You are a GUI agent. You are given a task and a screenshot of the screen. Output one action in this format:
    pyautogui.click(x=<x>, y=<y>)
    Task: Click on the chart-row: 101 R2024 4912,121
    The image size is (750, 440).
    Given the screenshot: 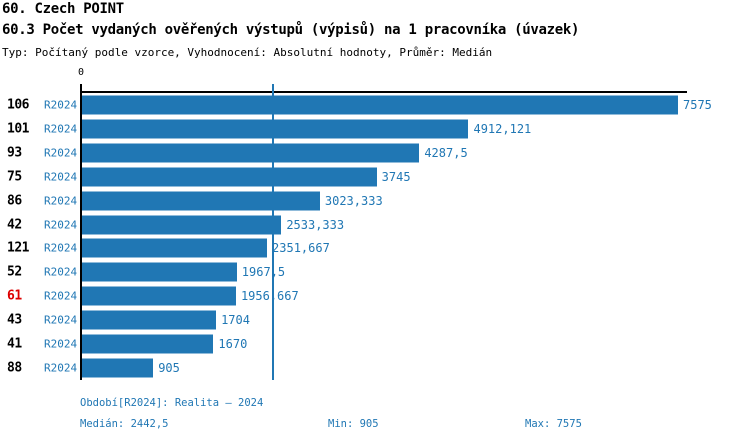 What is the action you would take?
    pyautogui.click(x=375, y=129)
    